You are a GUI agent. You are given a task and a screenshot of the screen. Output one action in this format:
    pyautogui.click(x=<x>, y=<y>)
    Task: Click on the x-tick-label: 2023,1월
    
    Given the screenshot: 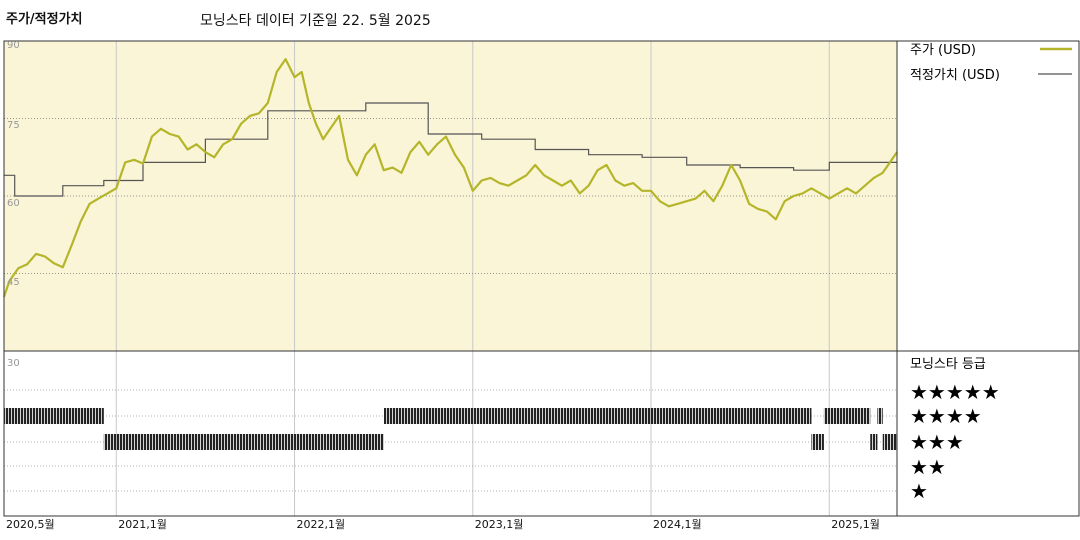 What is the action you would take?
    pyautogui.click(x=499, y=524)
    